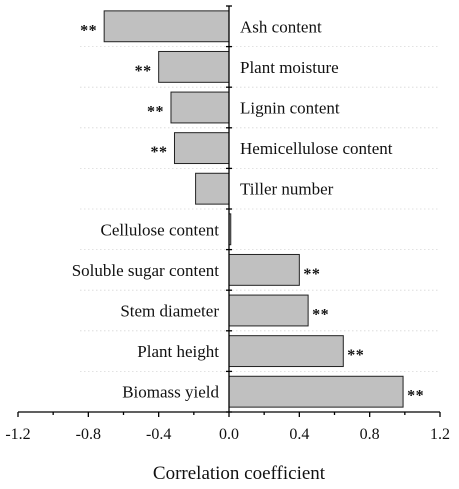 This screenshot has height=489, width=459. I want to click on bar-ash-content, so click(166, 26).